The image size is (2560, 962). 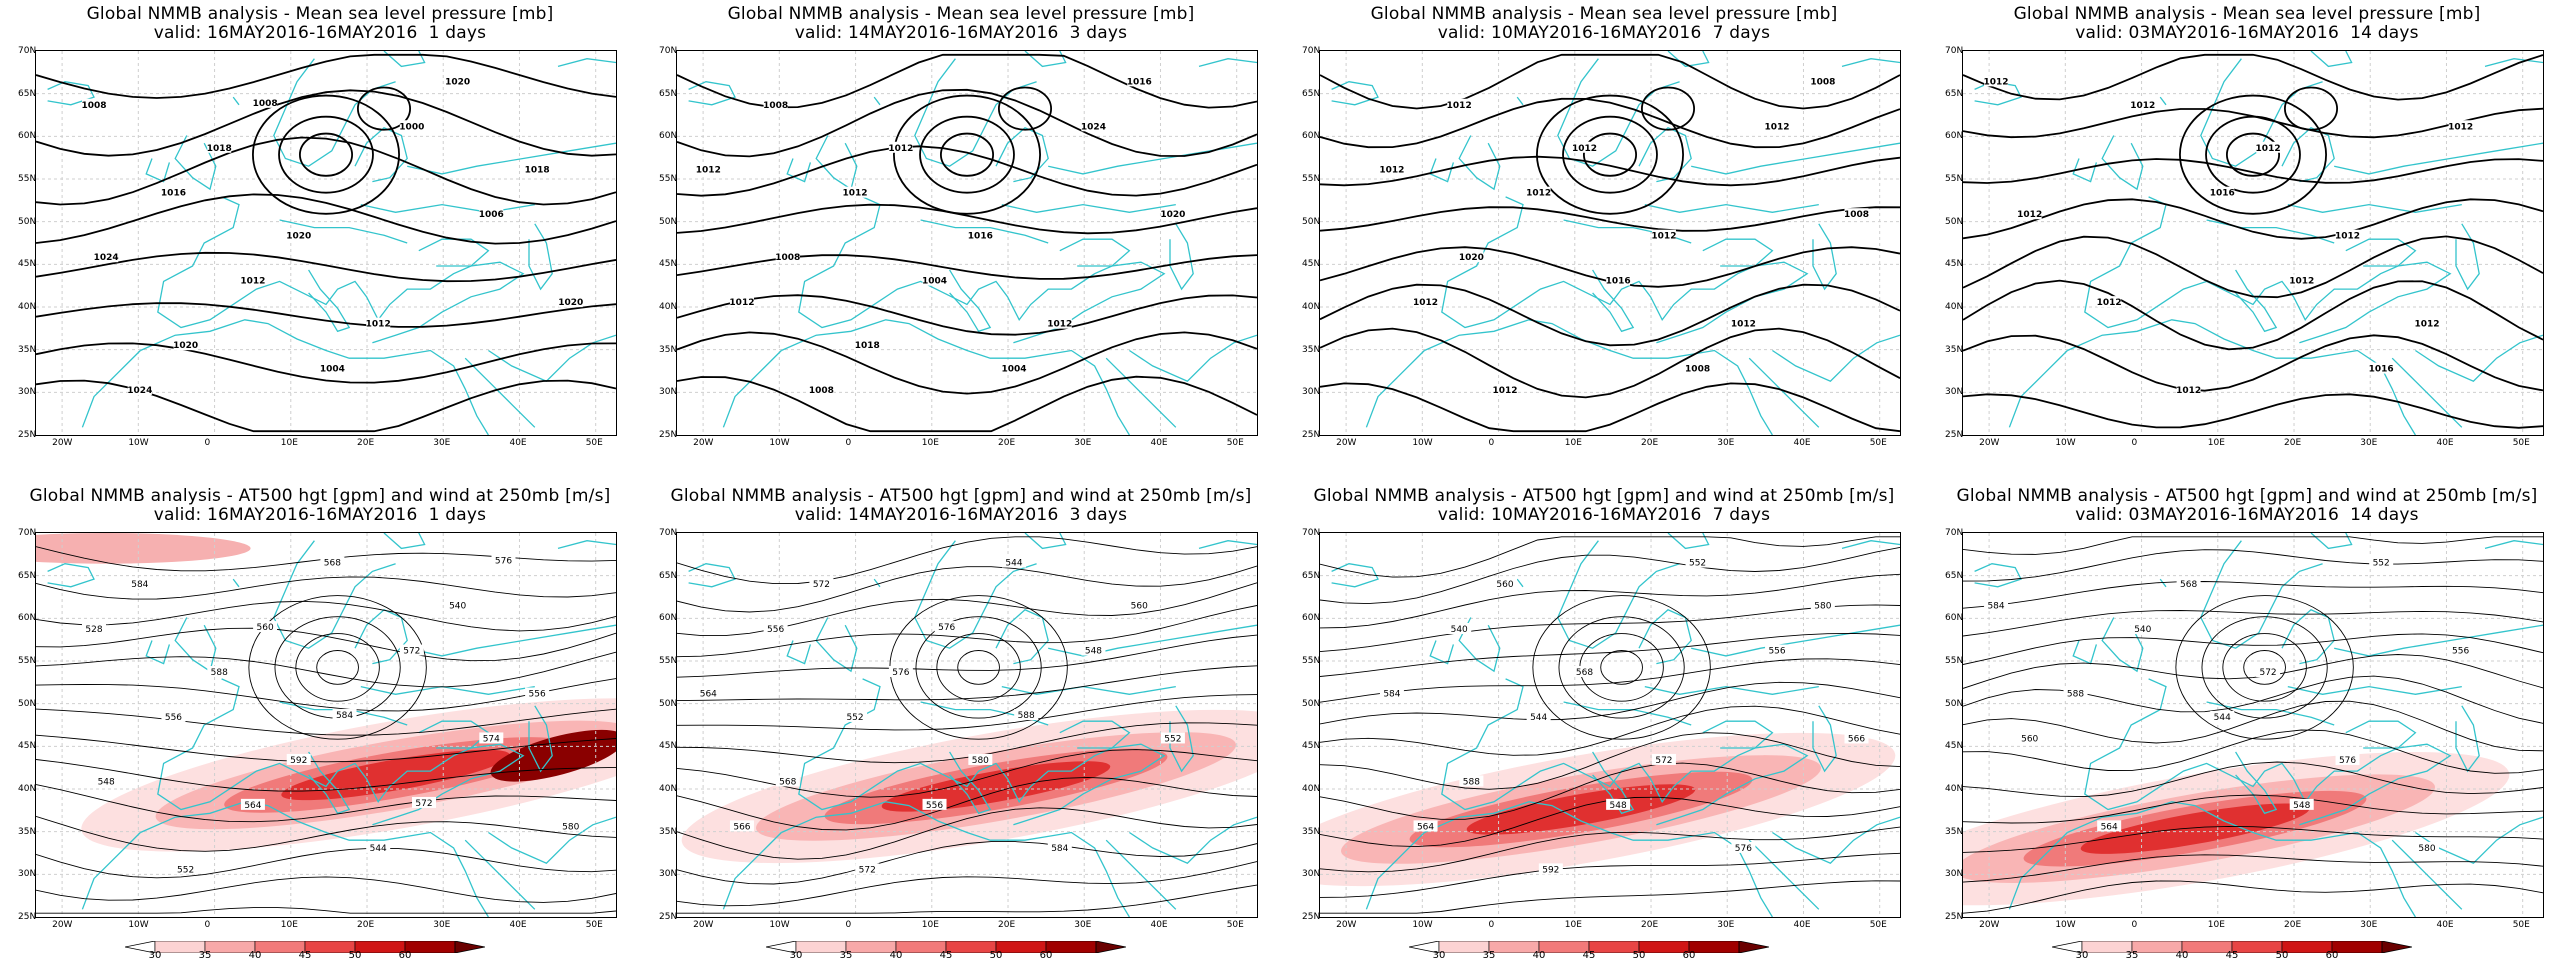 I want to click on contour-label: 1024, so click(x=139, y=391).